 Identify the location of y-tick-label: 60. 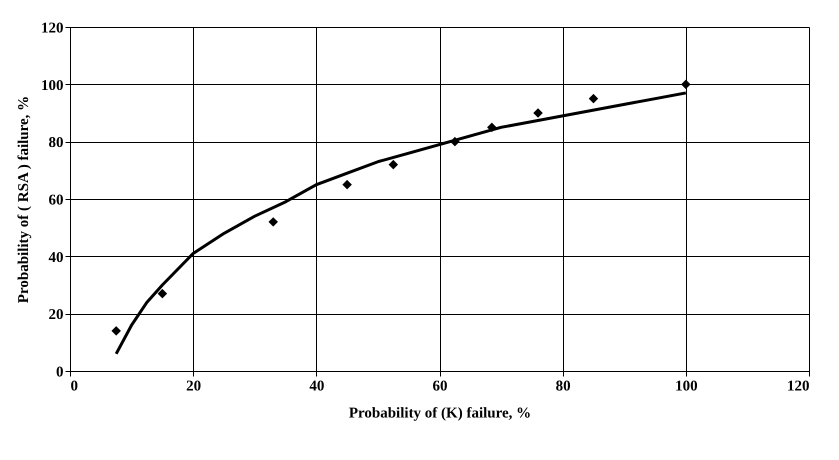
(56, 200).